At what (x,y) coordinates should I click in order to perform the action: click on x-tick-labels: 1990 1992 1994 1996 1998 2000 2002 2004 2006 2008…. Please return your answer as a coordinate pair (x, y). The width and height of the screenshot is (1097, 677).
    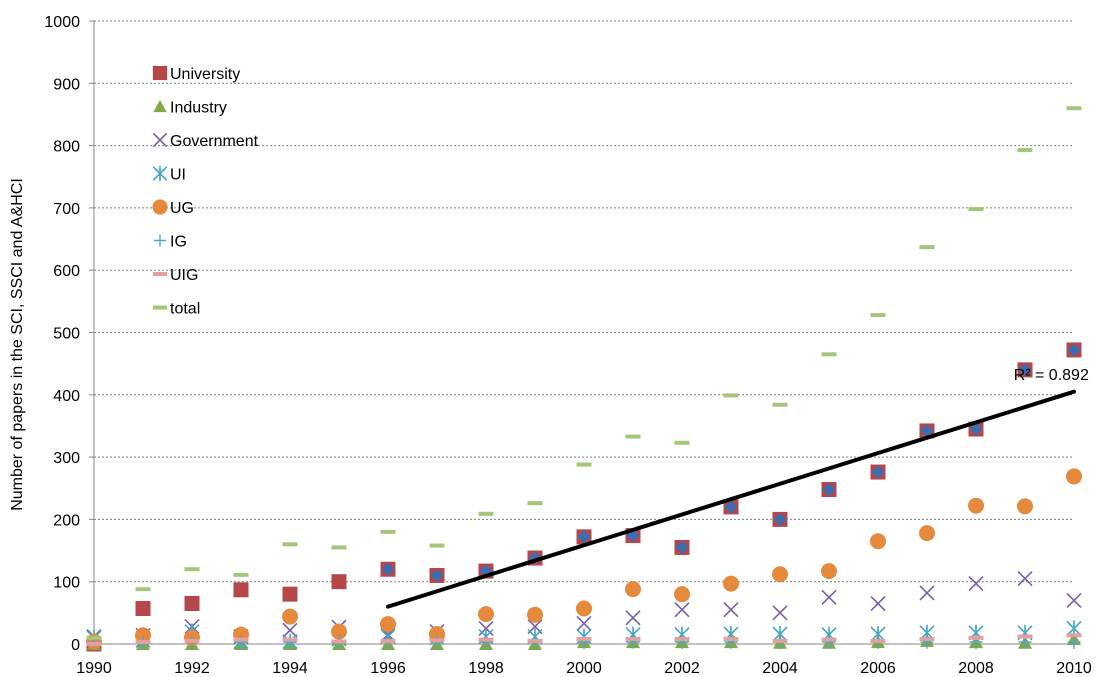
    Looking at the image, I should click on (584, 668).